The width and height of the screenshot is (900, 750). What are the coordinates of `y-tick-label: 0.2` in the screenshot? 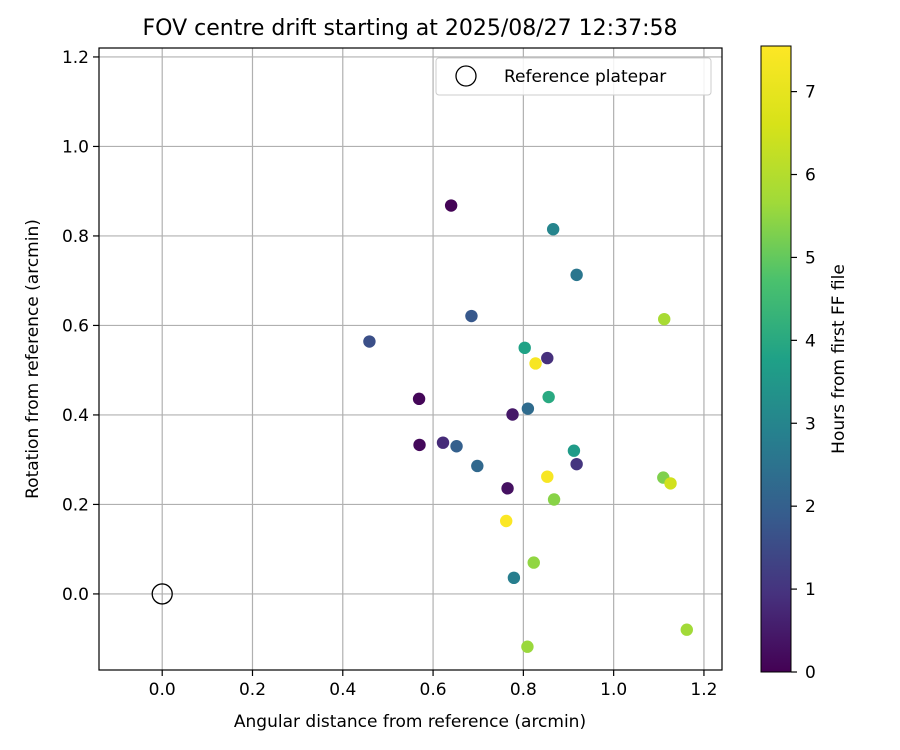 It's located at (75, 505).